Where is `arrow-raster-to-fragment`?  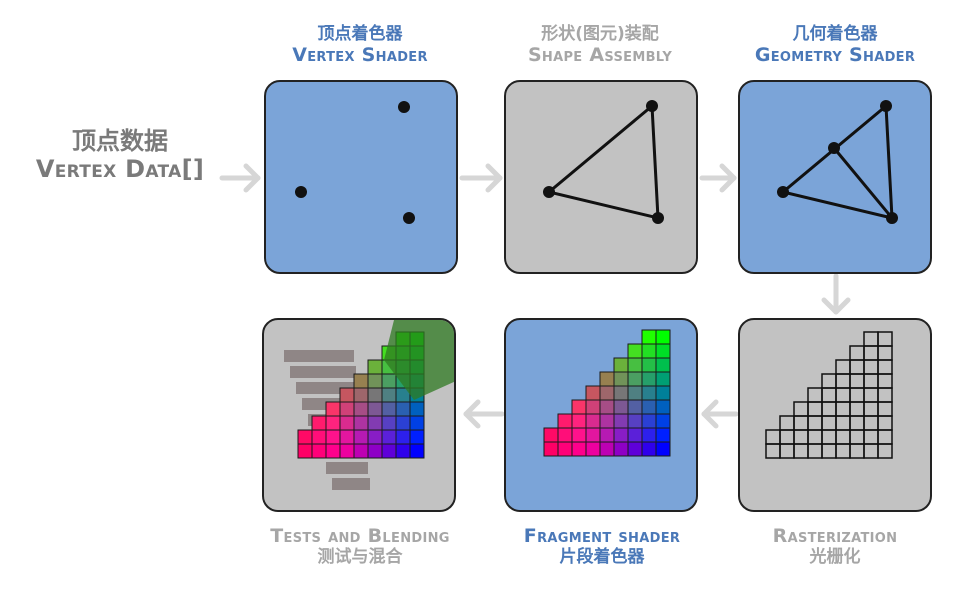 arrow-raster-to-fragment is located at coordinates (720, 414).